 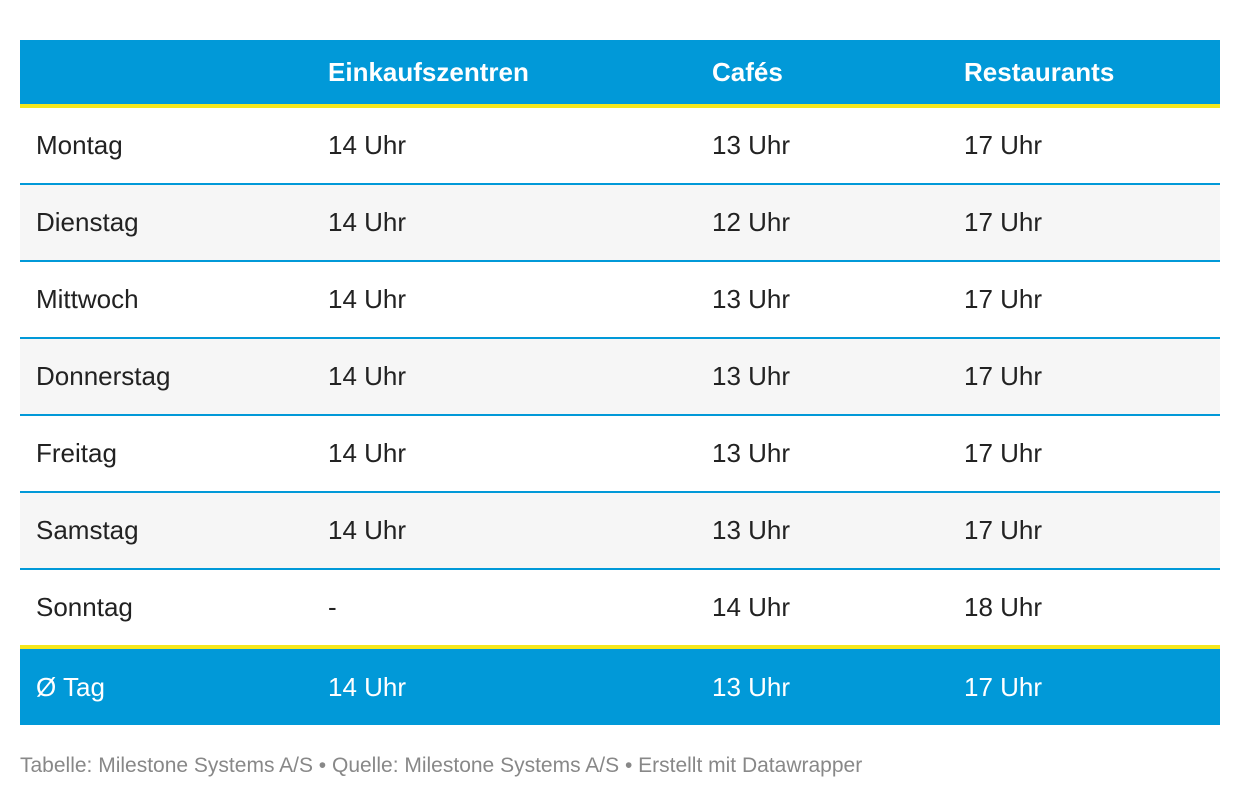 What do you see at coordinates (84, 607) in the screenshot?
I see `cell: Sonntag` at bounding box center [84, 607].